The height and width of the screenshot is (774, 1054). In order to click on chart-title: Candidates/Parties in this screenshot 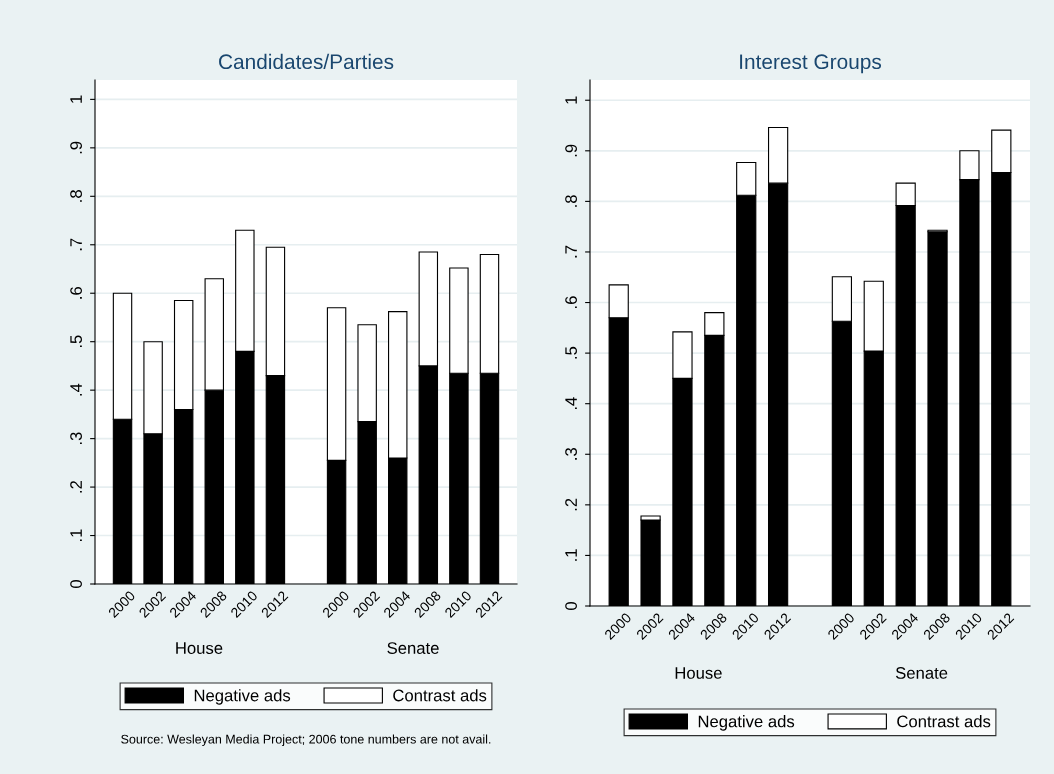, I will do `click(306, 61)`.